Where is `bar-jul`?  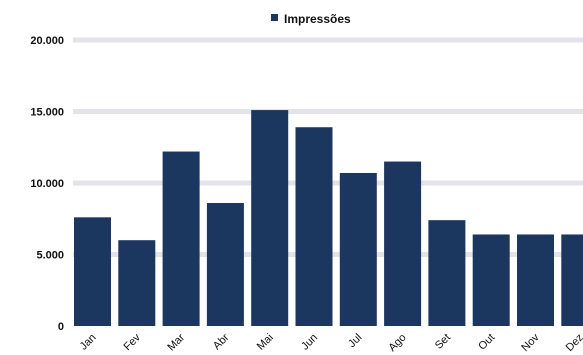 bar-jul is located at coordinates (358, 249).